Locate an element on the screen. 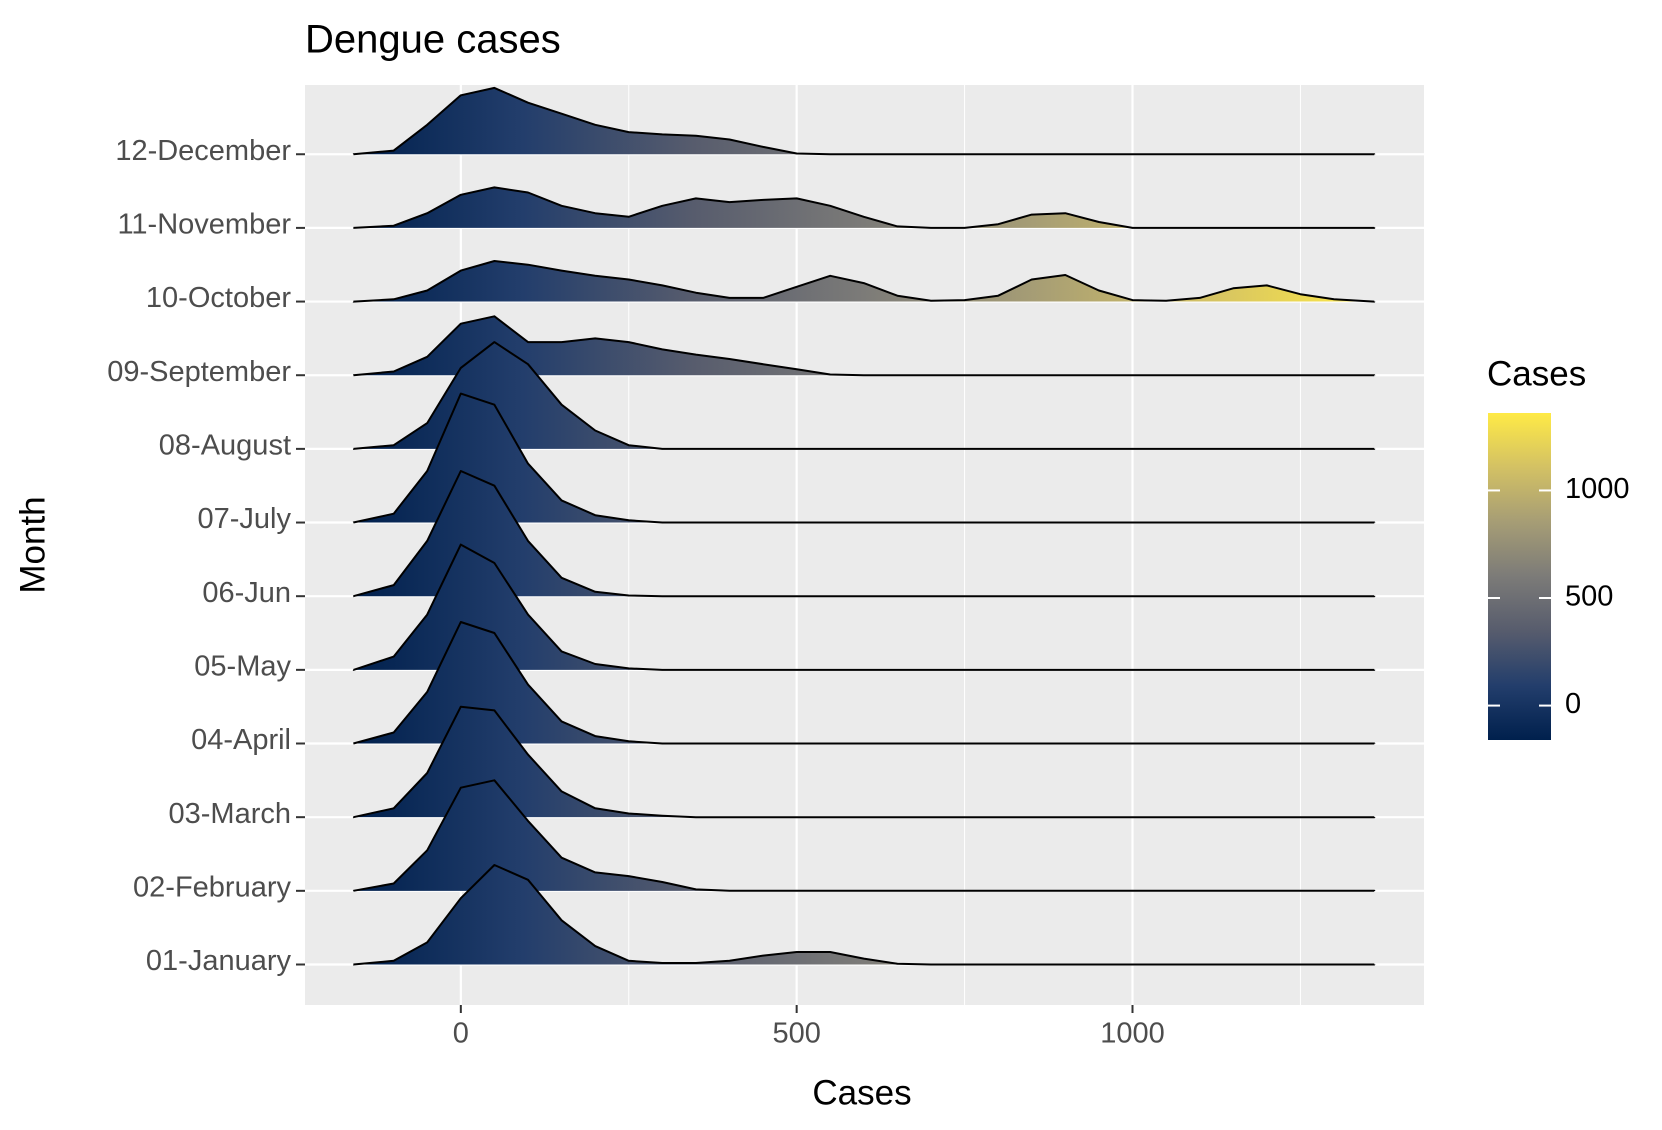 Image resolution: width=1662 pixels, height=1130 pixels. y-tick-label: 01-January is located at coordinates (219, 961).